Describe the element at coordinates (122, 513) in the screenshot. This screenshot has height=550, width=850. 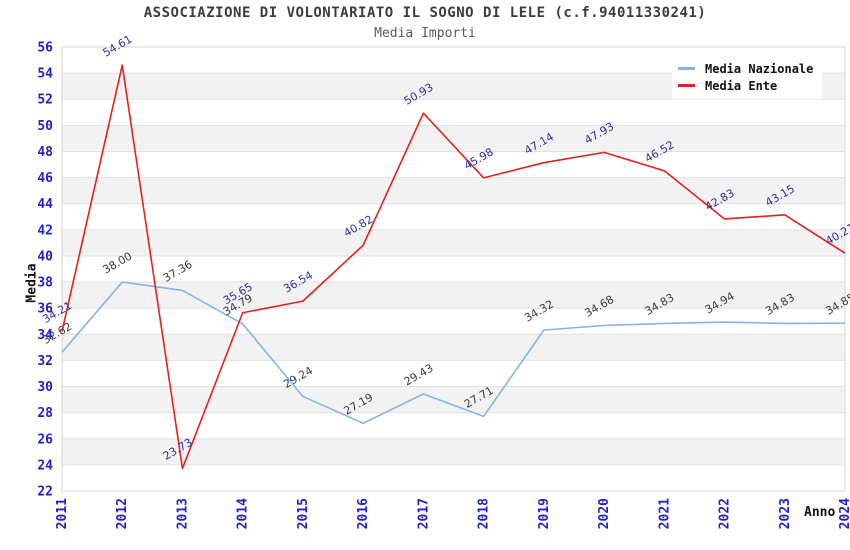
I see `x-tick-label: 2012` at that location.